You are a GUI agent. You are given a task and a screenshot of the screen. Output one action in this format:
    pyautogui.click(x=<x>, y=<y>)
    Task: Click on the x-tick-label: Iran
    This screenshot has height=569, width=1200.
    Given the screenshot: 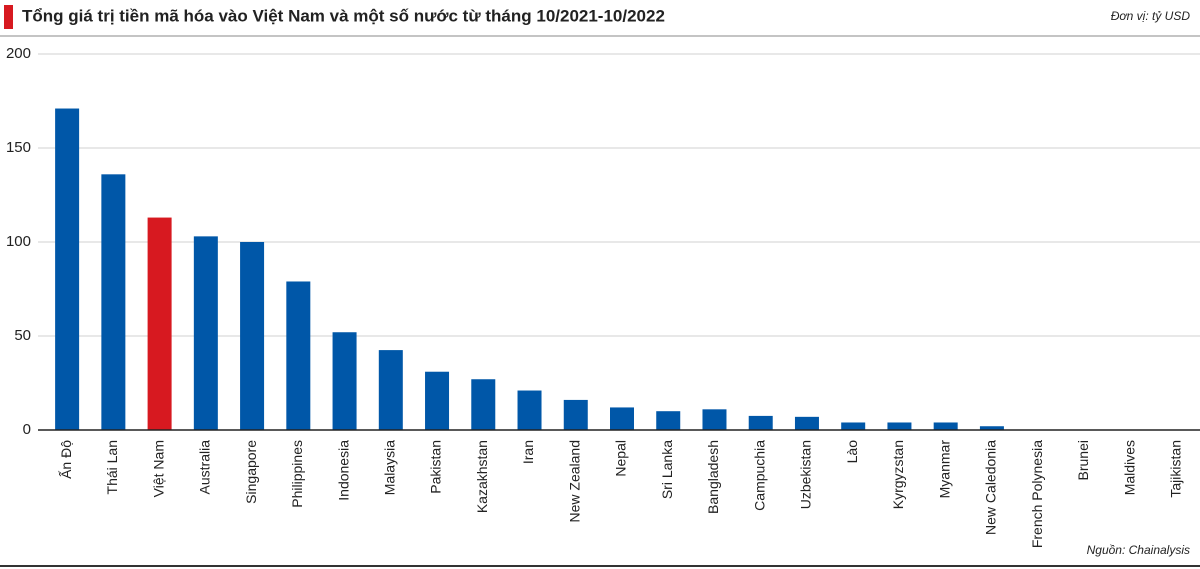 What is the action you would take?
    pyautogui.click(x=528, y=452)
    